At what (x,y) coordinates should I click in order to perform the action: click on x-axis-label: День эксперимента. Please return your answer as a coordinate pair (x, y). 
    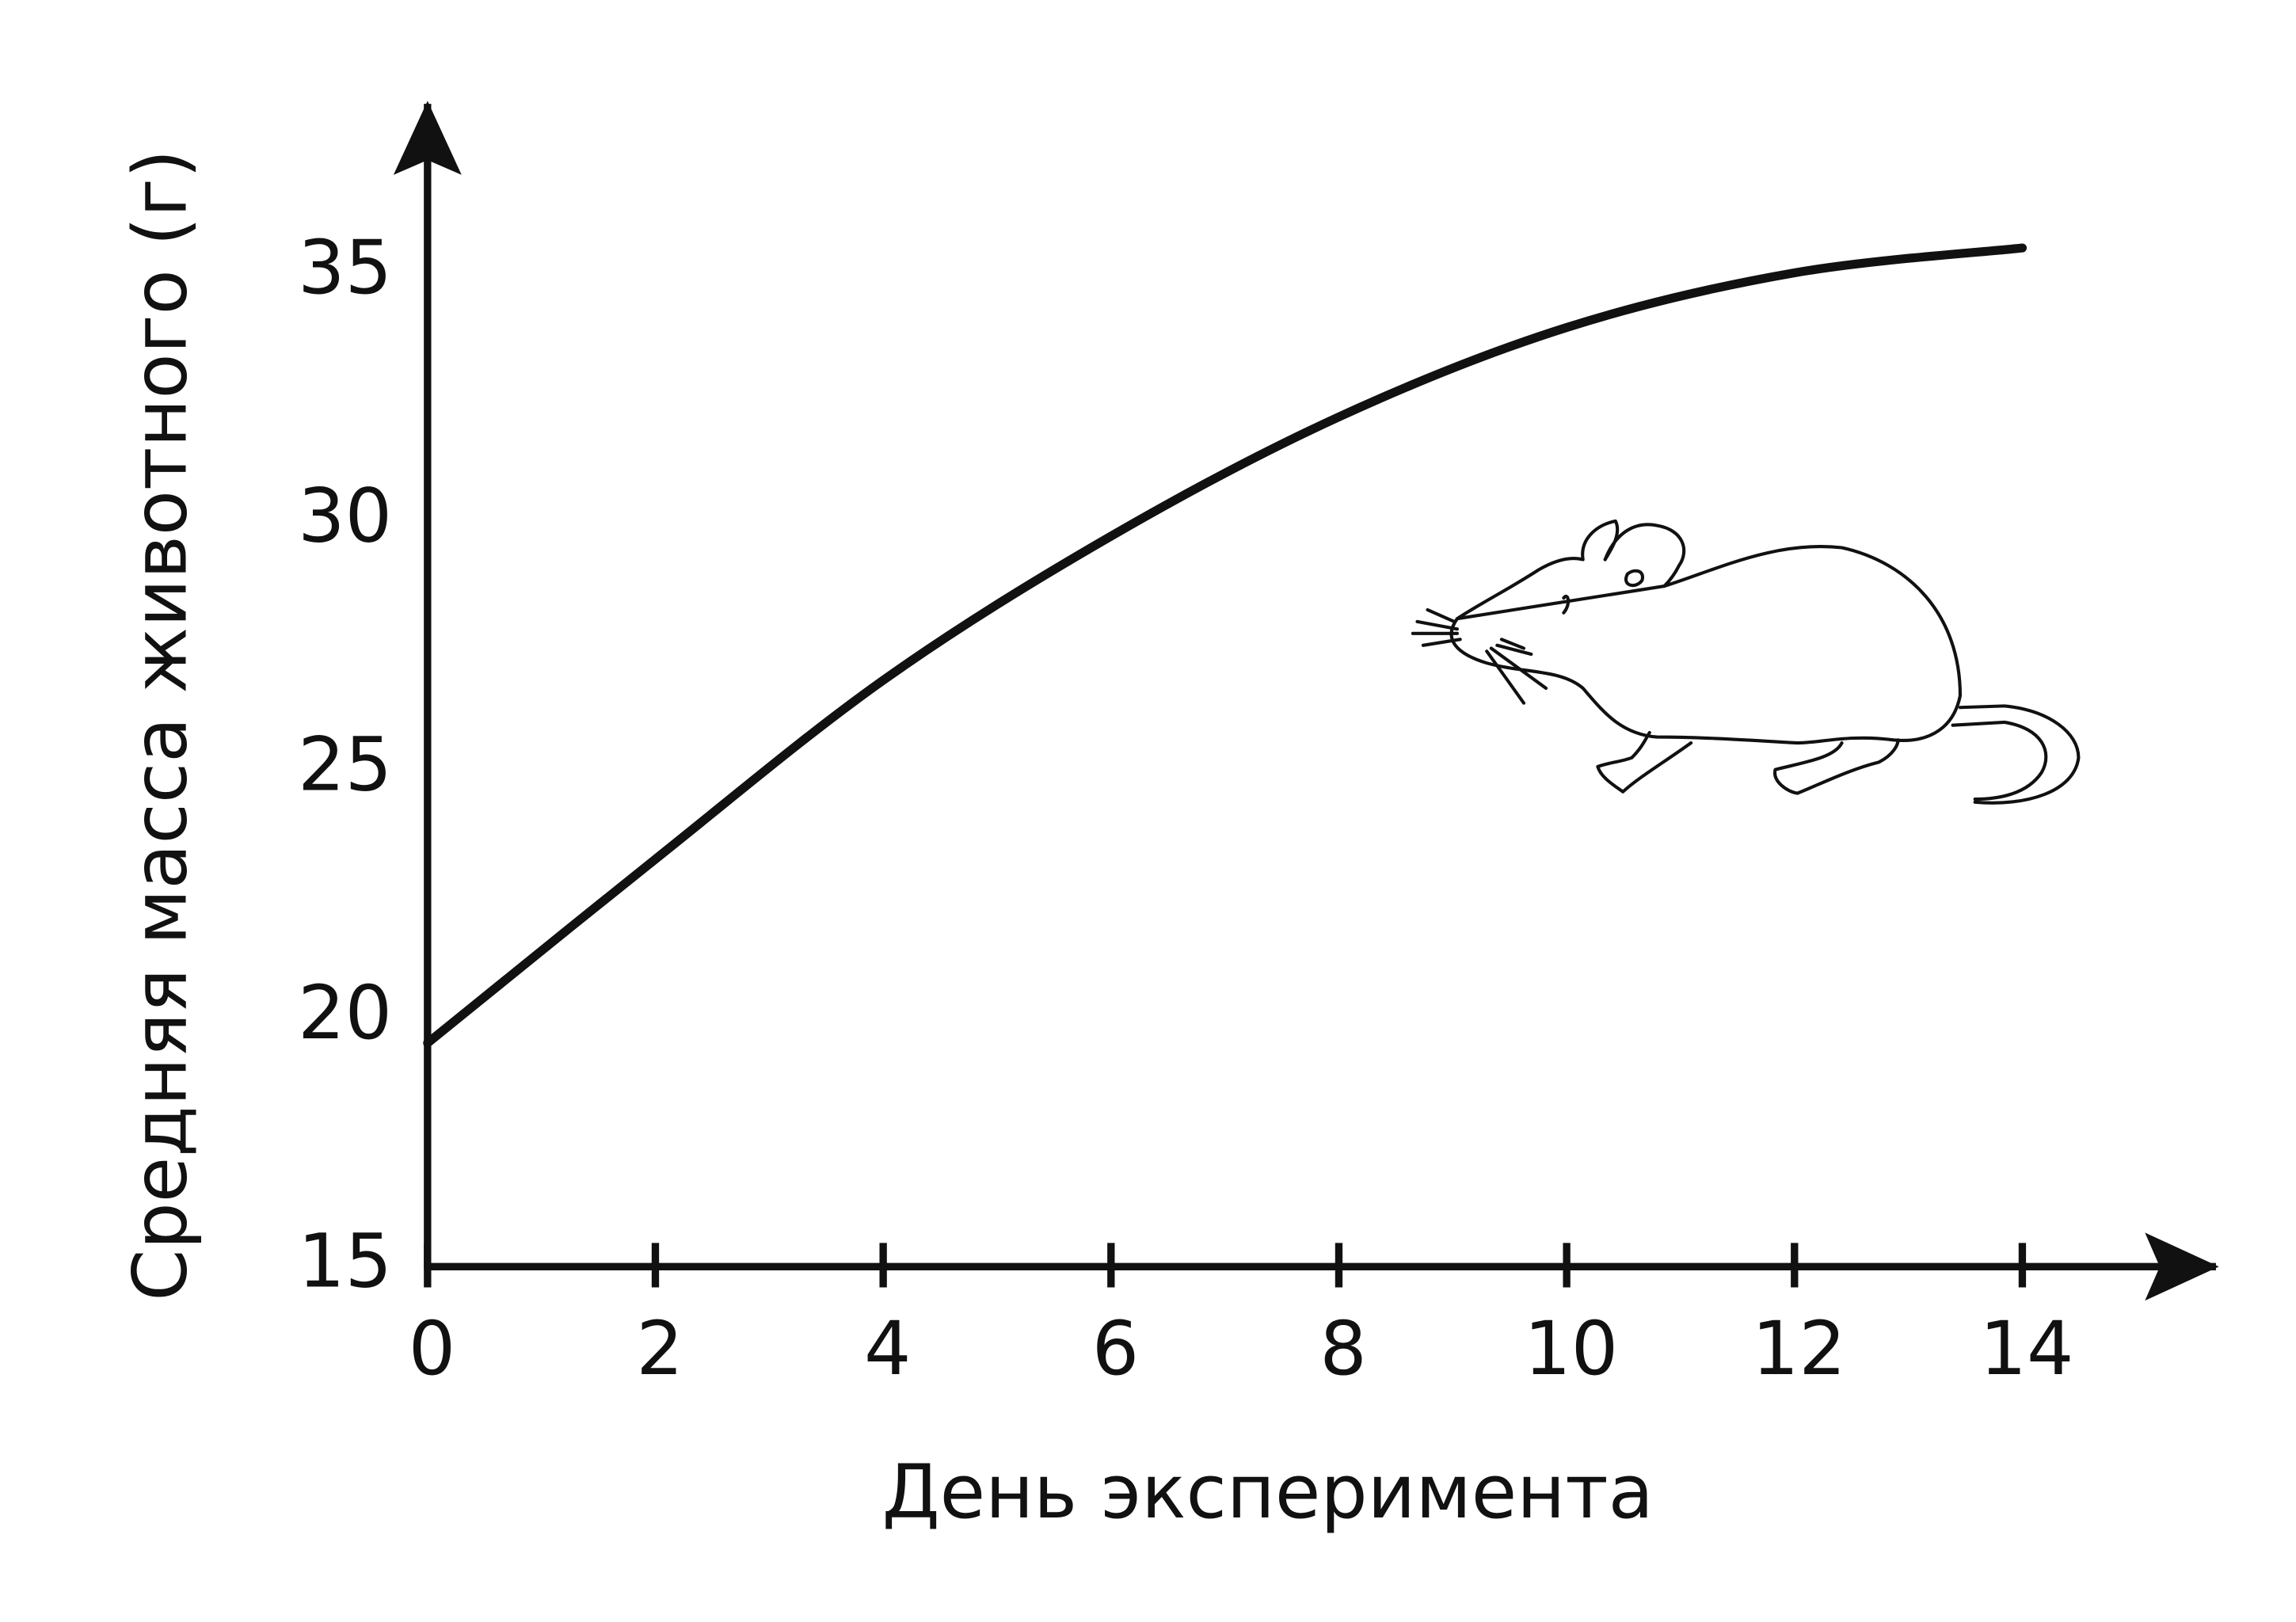
    Looking at the image, I should click on (1268, 1492).